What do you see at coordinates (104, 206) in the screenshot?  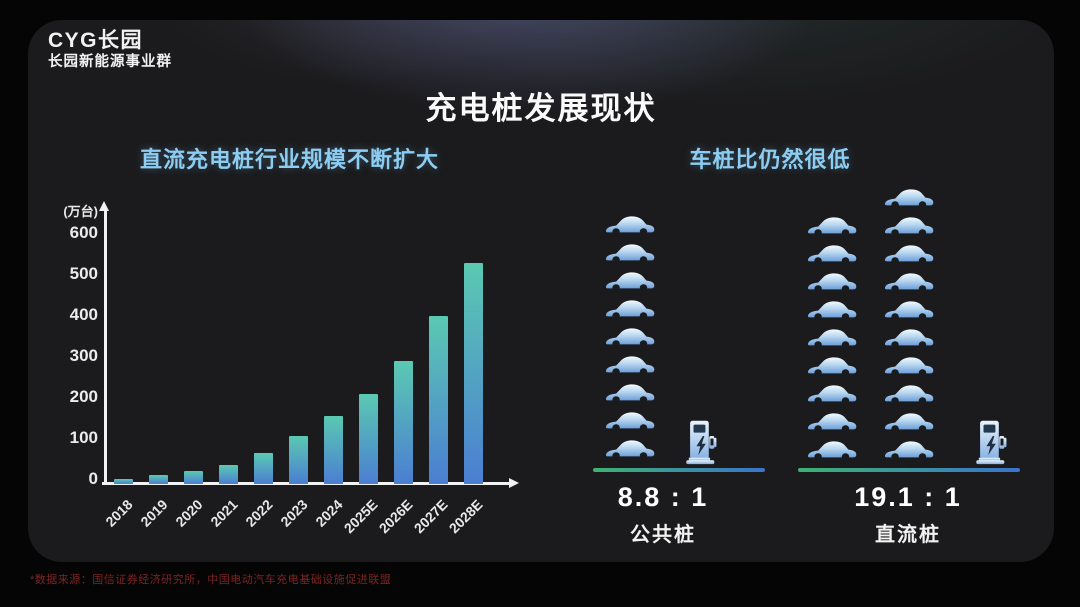 I see `y-axis-arrow-icon` at bounding box center [104, 206].